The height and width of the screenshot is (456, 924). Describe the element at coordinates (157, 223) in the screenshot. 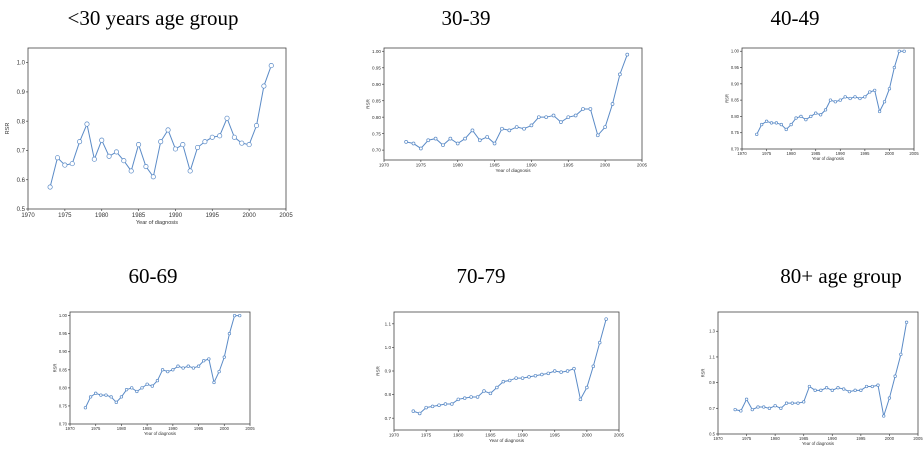

I see `x-axis-label: Year of diagnosis` at that location.